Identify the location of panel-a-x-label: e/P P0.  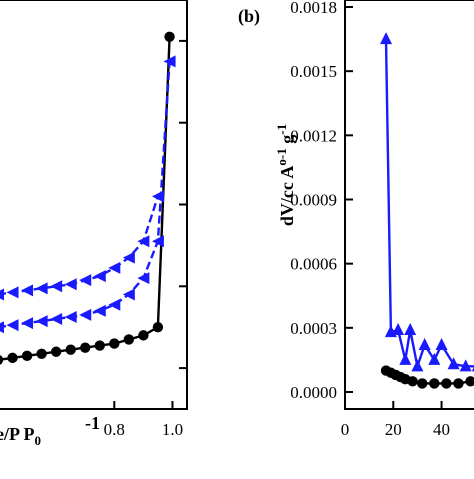
(20, 436).